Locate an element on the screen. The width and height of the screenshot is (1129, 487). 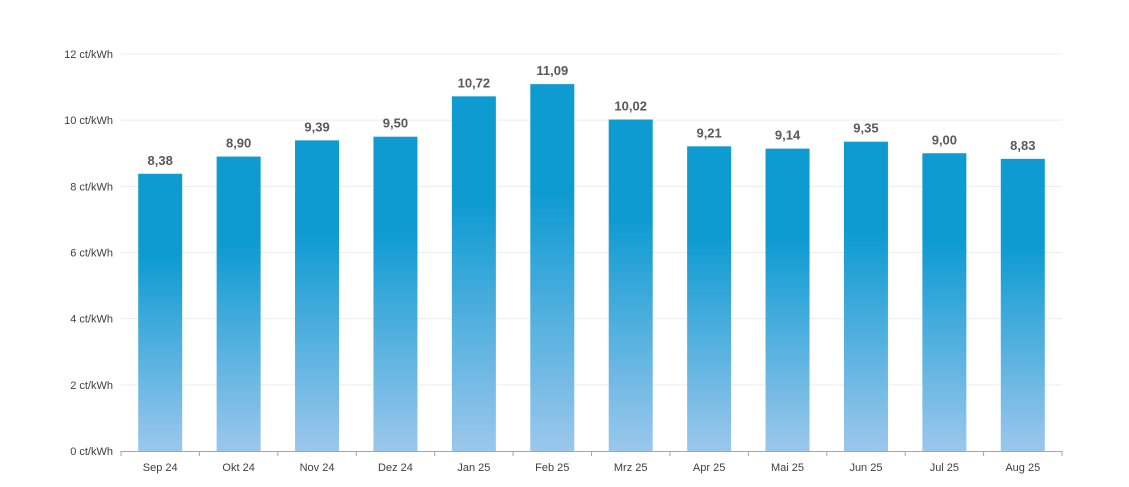
data-label: 11,09 is located at coordinates (552, 70).